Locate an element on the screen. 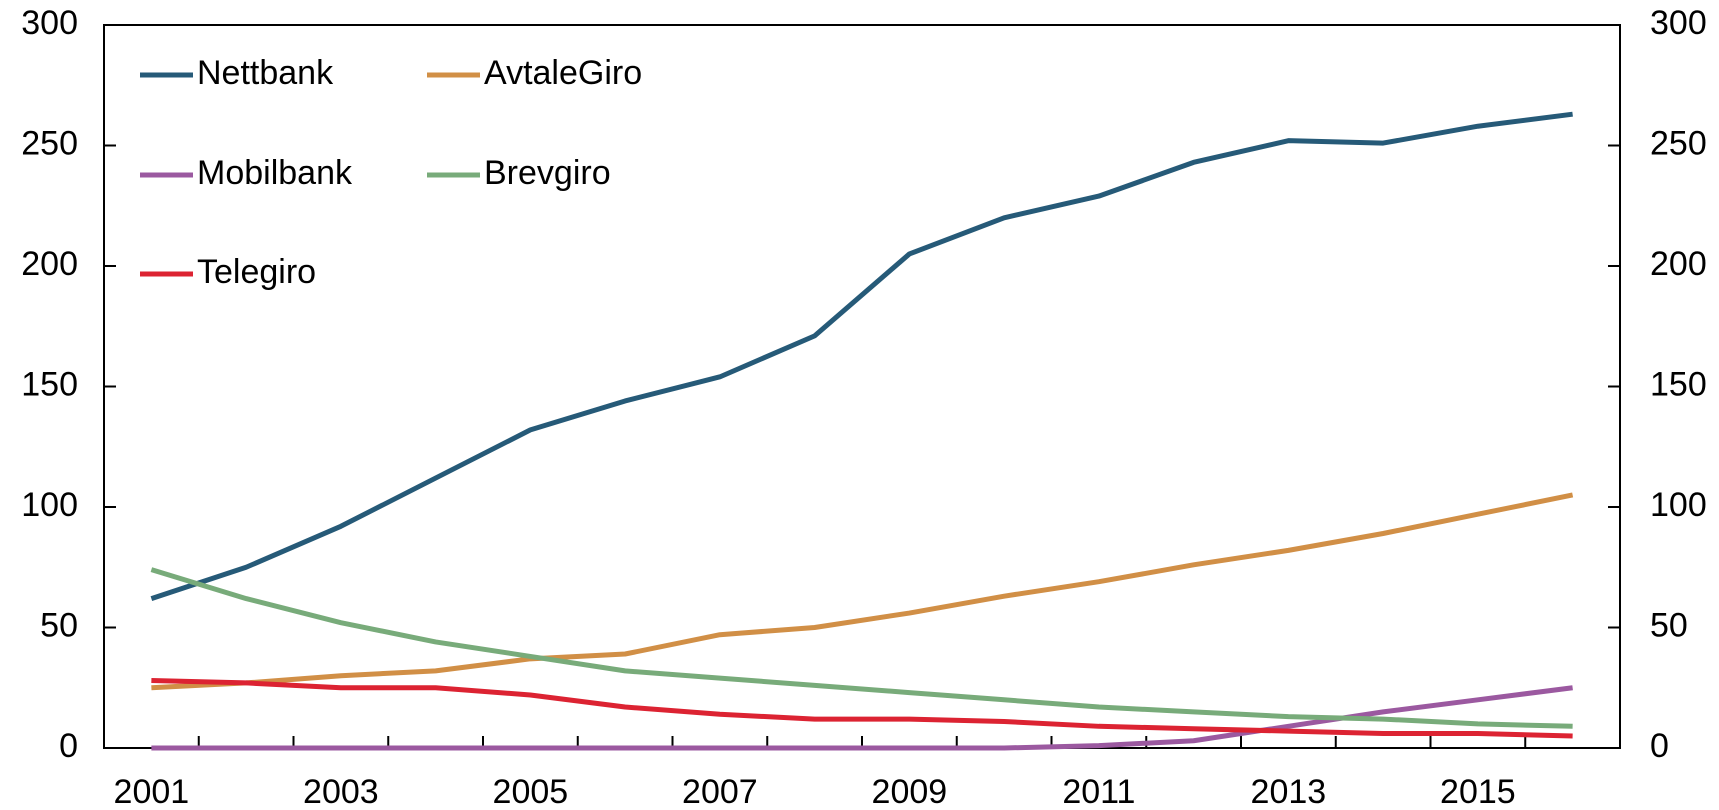 The width and height of the screenshot is (1719, 810). y-tick-label: 250 is located at coordinates (49, 143).